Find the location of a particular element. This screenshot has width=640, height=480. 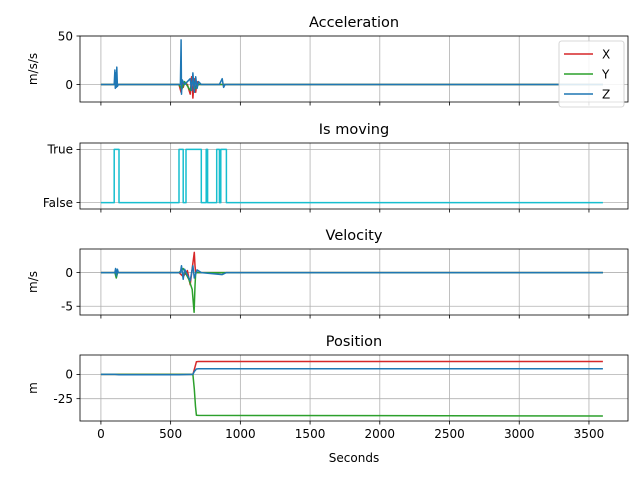

x-tick-label: 1000 is located at coordinates (240, 434).